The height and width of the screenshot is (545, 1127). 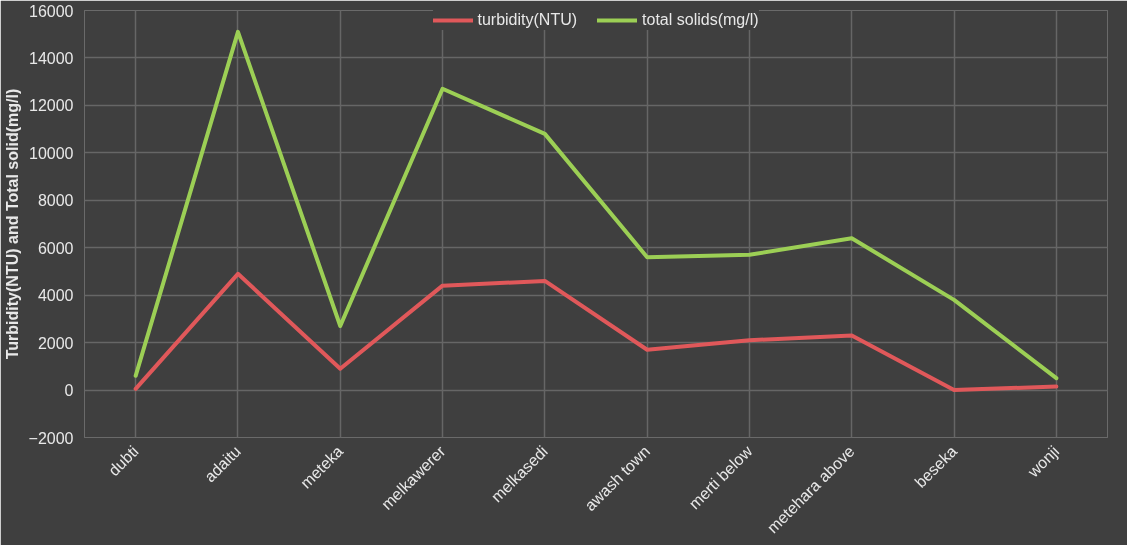 I want to click on y-tick-label: −2000, so click(x=51, y=438).